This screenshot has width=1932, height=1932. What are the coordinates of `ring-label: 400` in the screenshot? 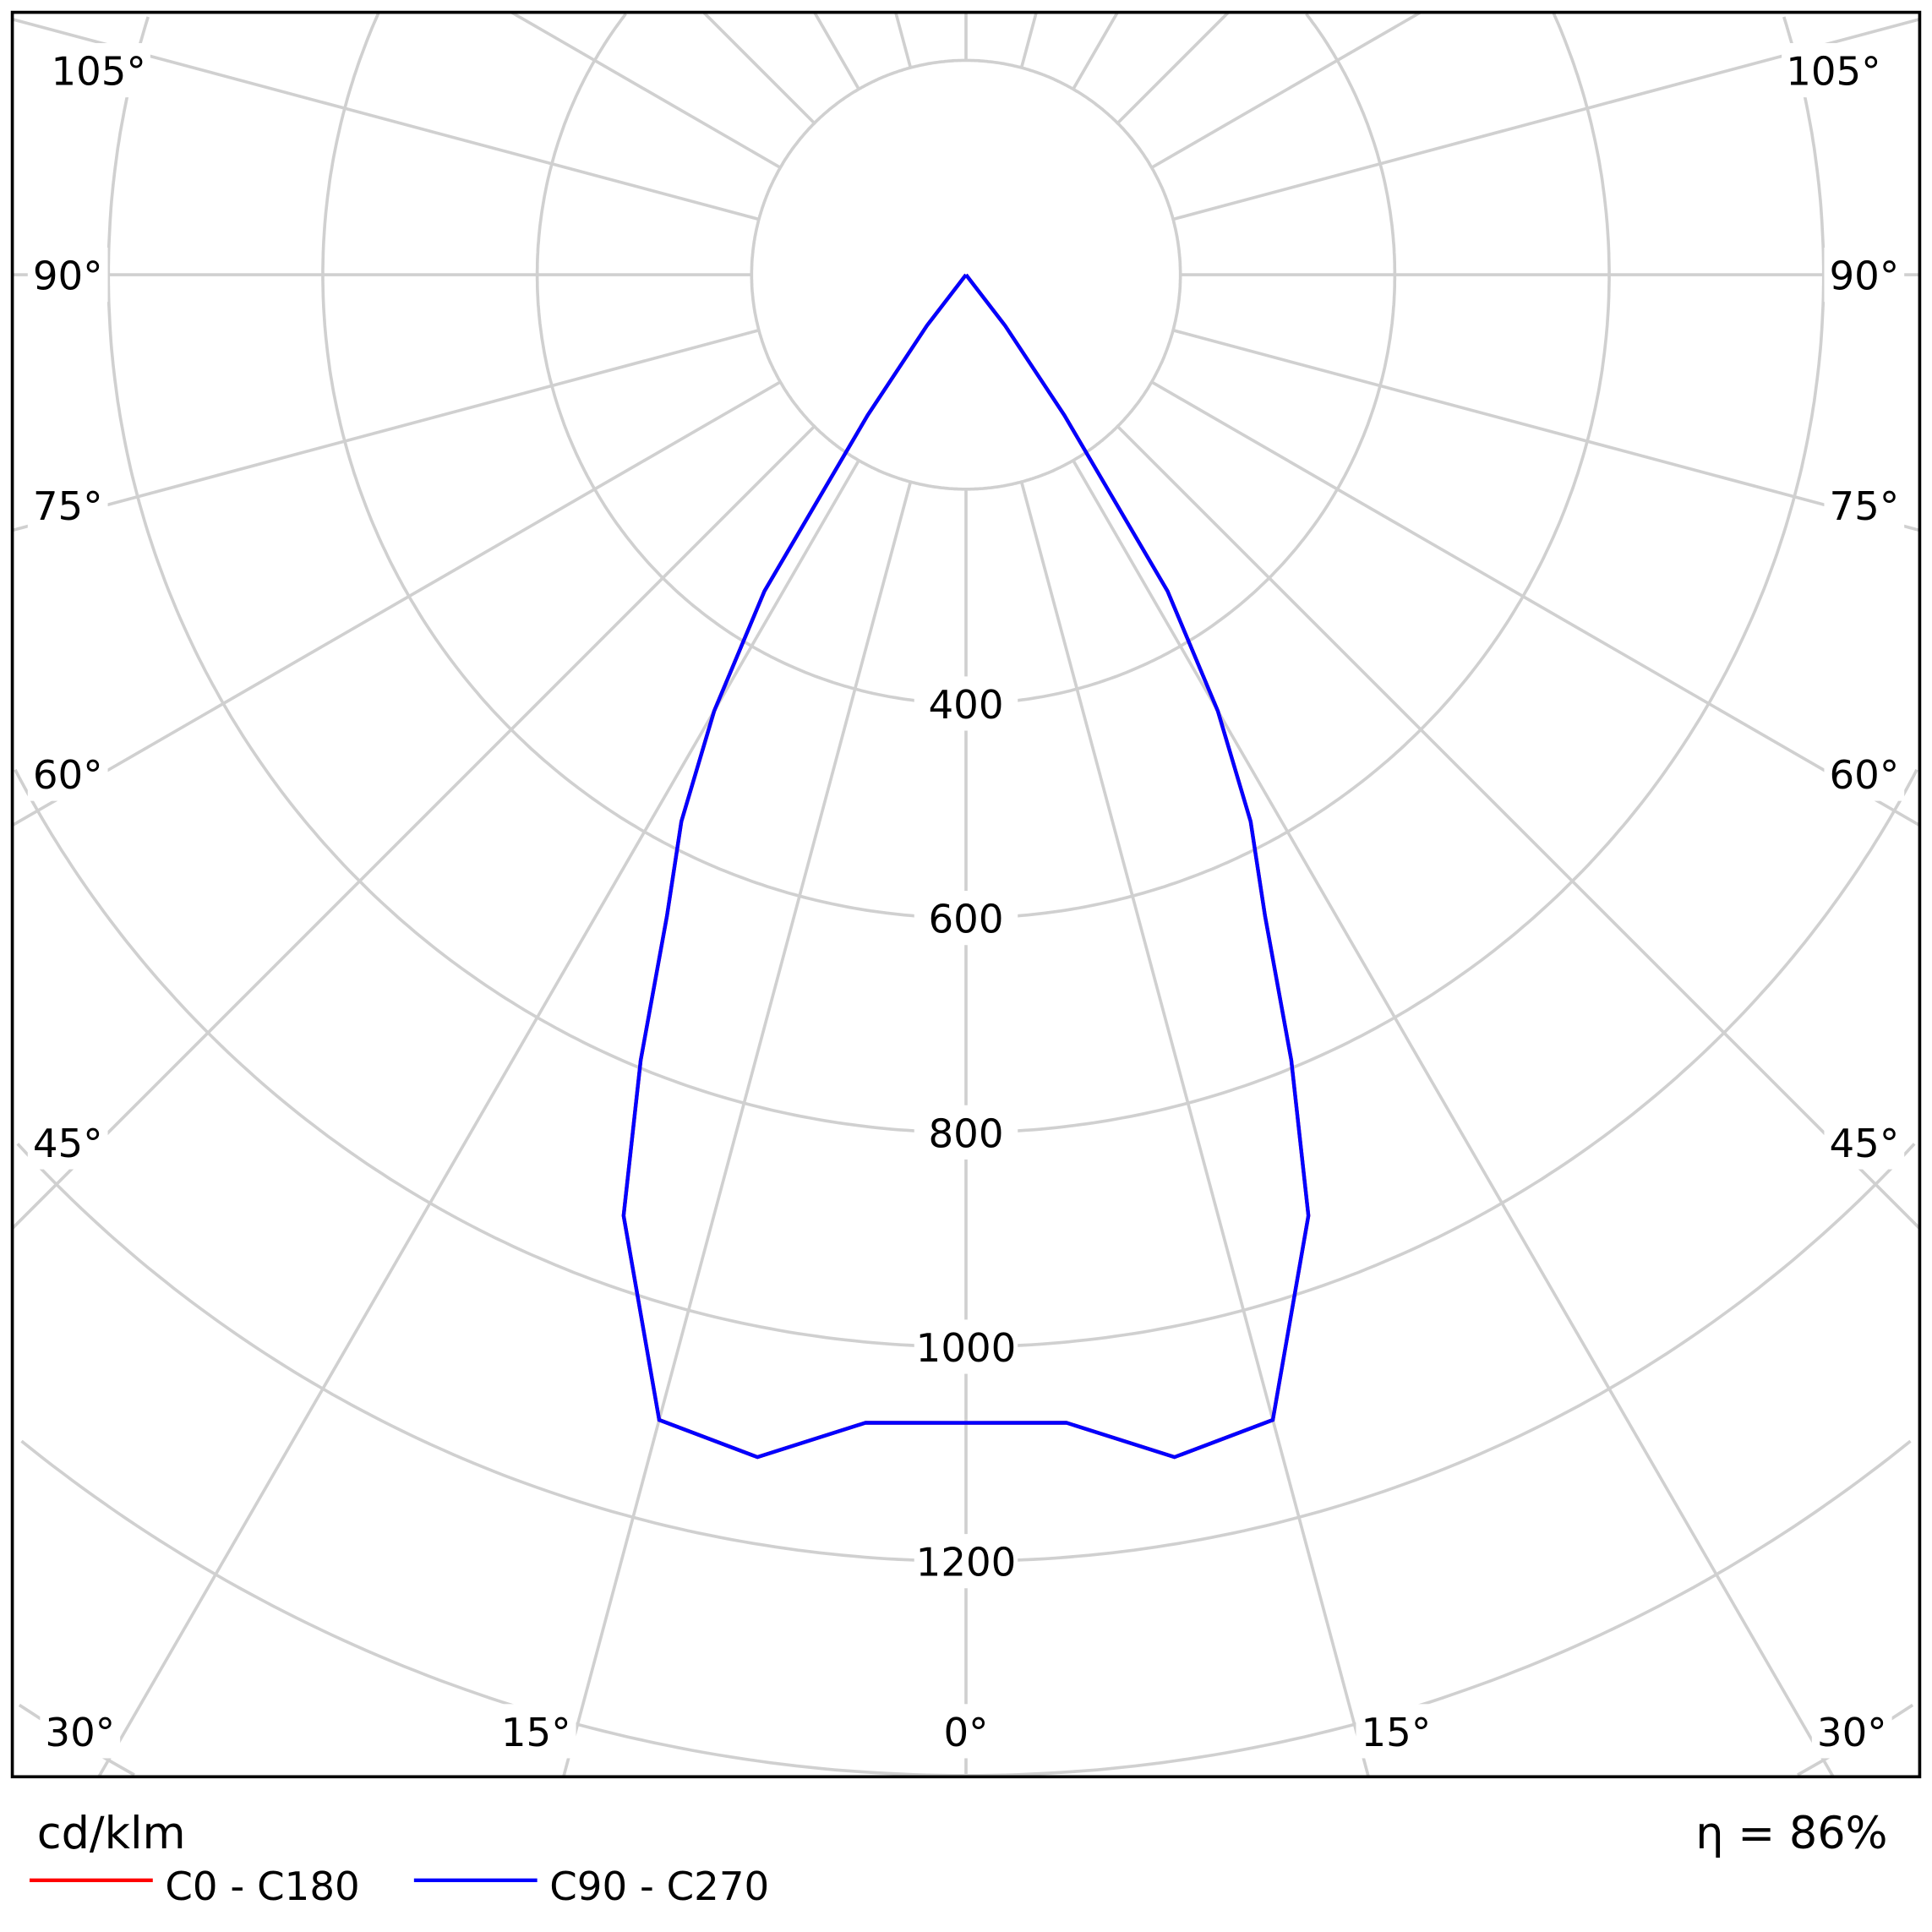 It's located at (965, 706).